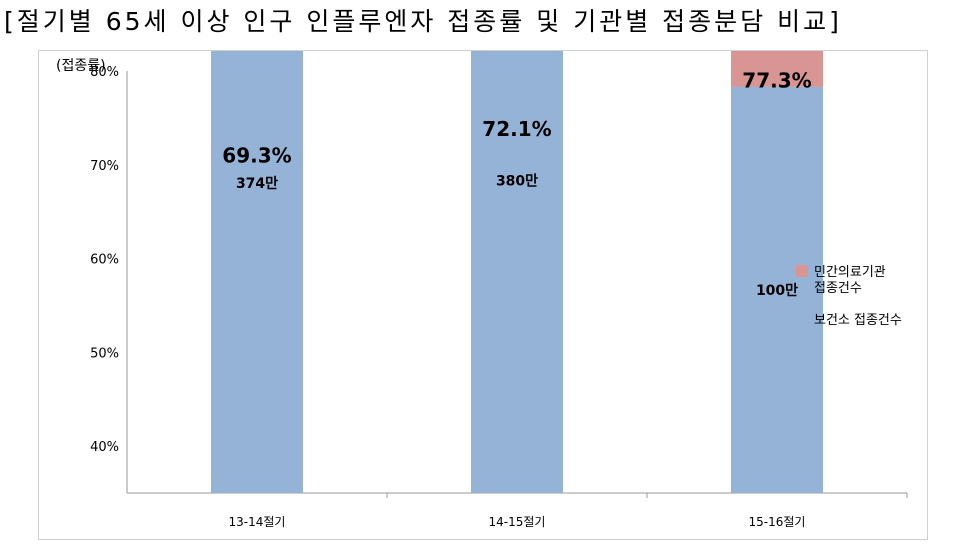  I want to click on legend-label: 보건소 접종건수, so click(858, 320).